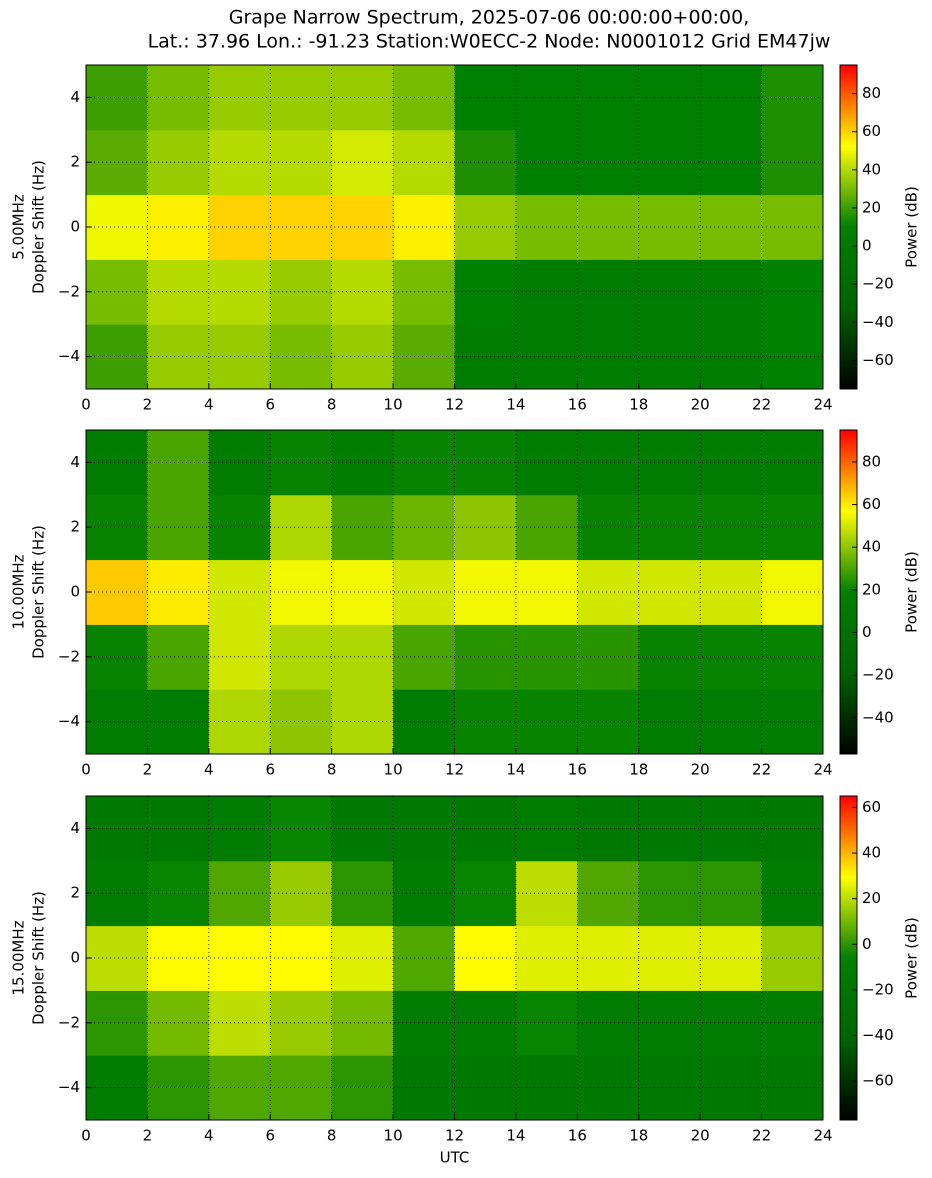 Image resolution: width=932 pixels, height=1178 pixels. I want to click on x-tick-label: 10, so click(393, 770).